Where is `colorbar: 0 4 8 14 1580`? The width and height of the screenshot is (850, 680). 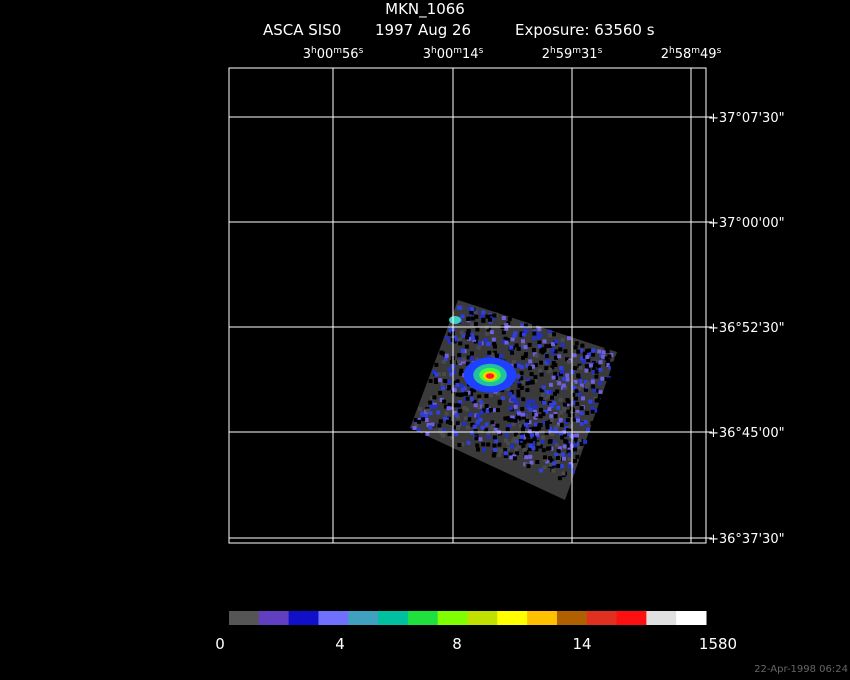
colorbar: 0 4 8 14 1580 is located at coordinates (476, 632).